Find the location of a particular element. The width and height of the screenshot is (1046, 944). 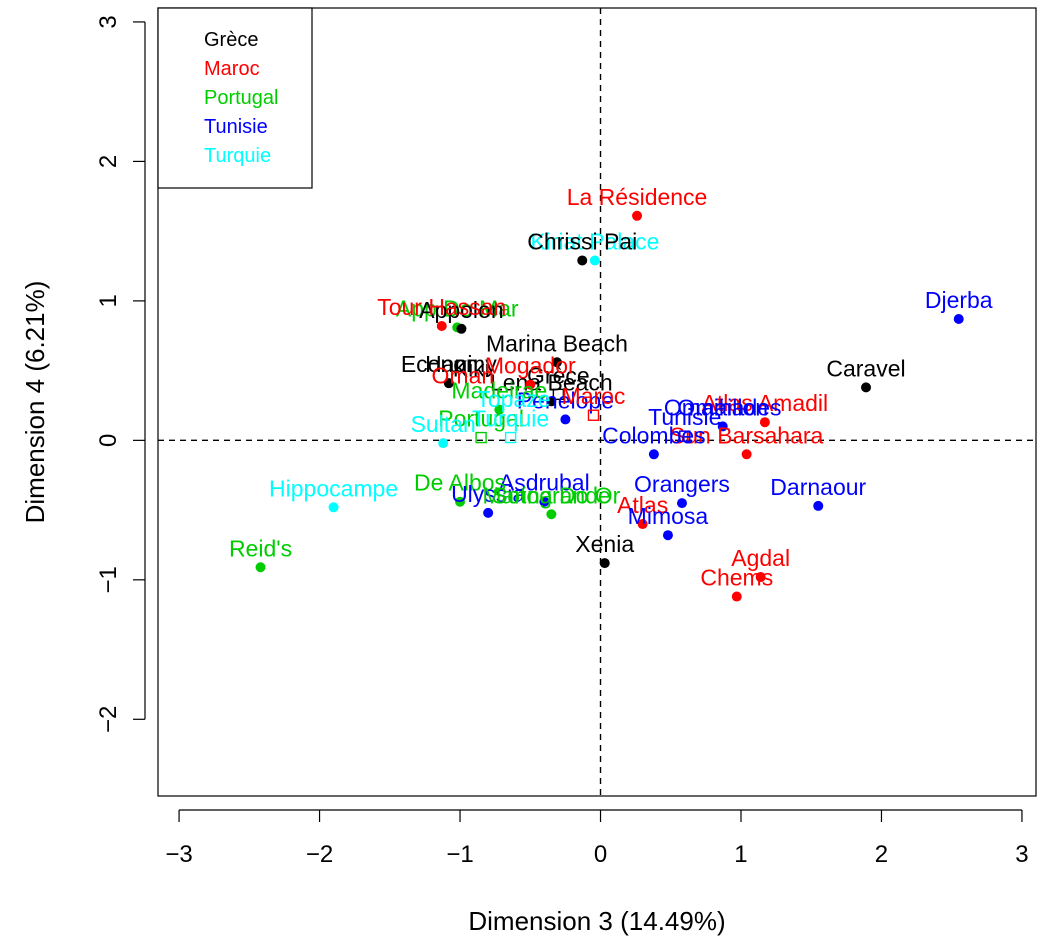

point-label: App Do Mar is located at coordinates (457, 308).